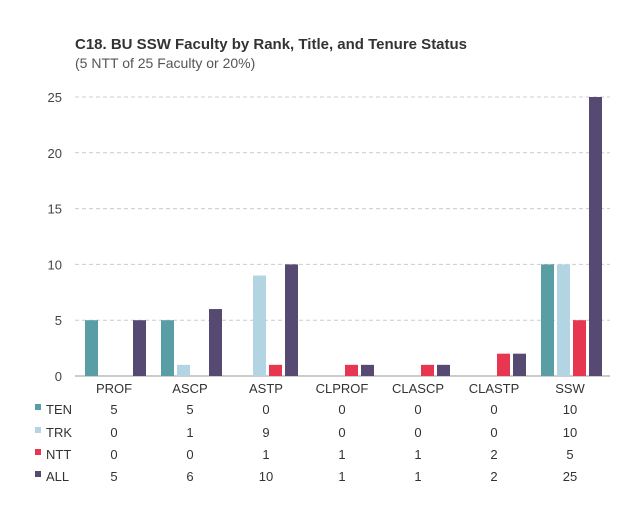  I want to click on y-tick-label: 25, so click(55, 97).